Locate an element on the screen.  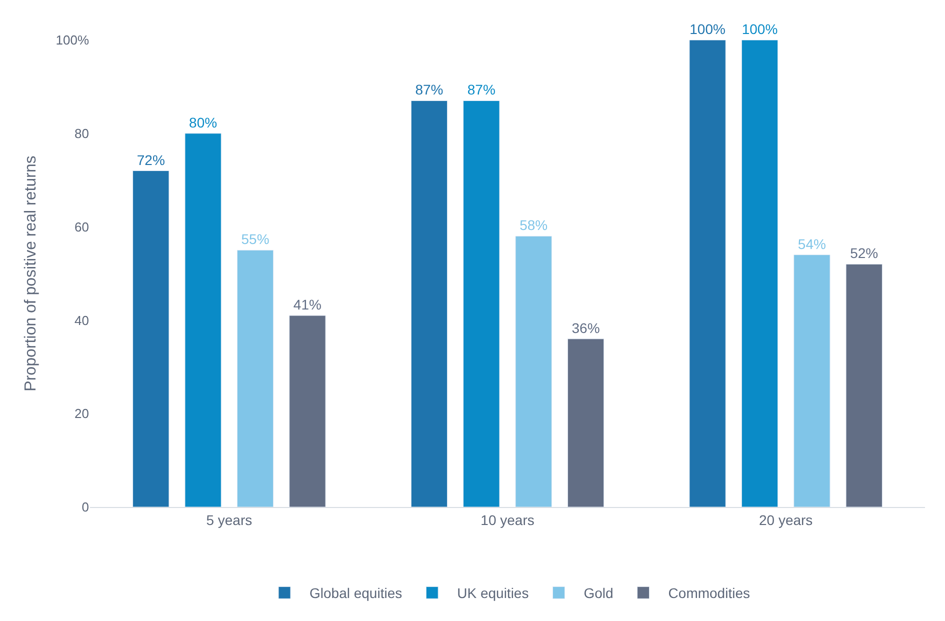
legend-label: UK equities is located at coordinates (493, 593).